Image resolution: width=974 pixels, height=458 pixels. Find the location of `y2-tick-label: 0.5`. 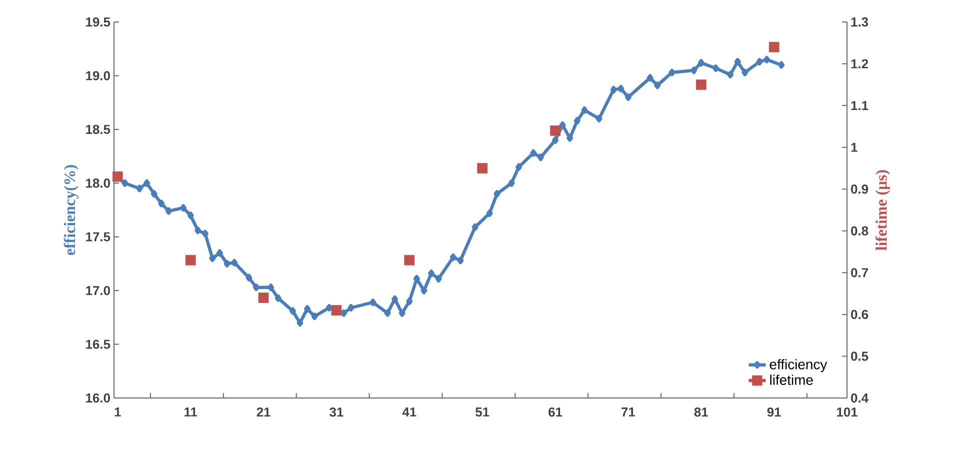

y2-tick-label: 0.5 is located at coordinates (859, 356).